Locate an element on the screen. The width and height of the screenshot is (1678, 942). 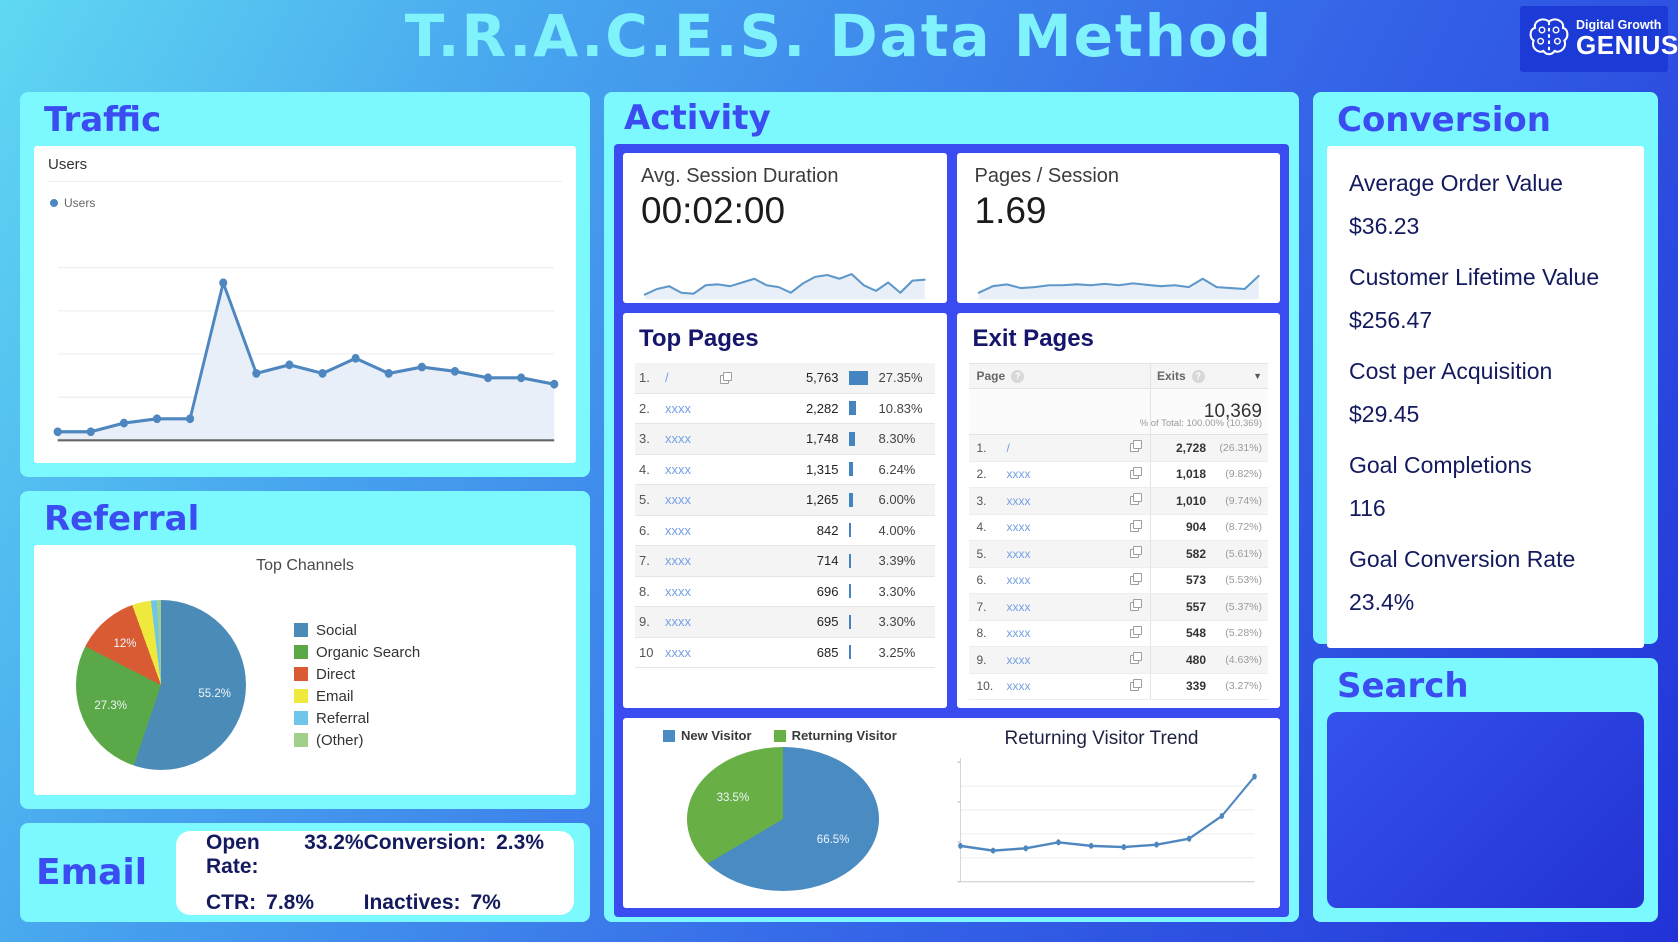
legend-label: (Other) is located at coordinates (340, 740).